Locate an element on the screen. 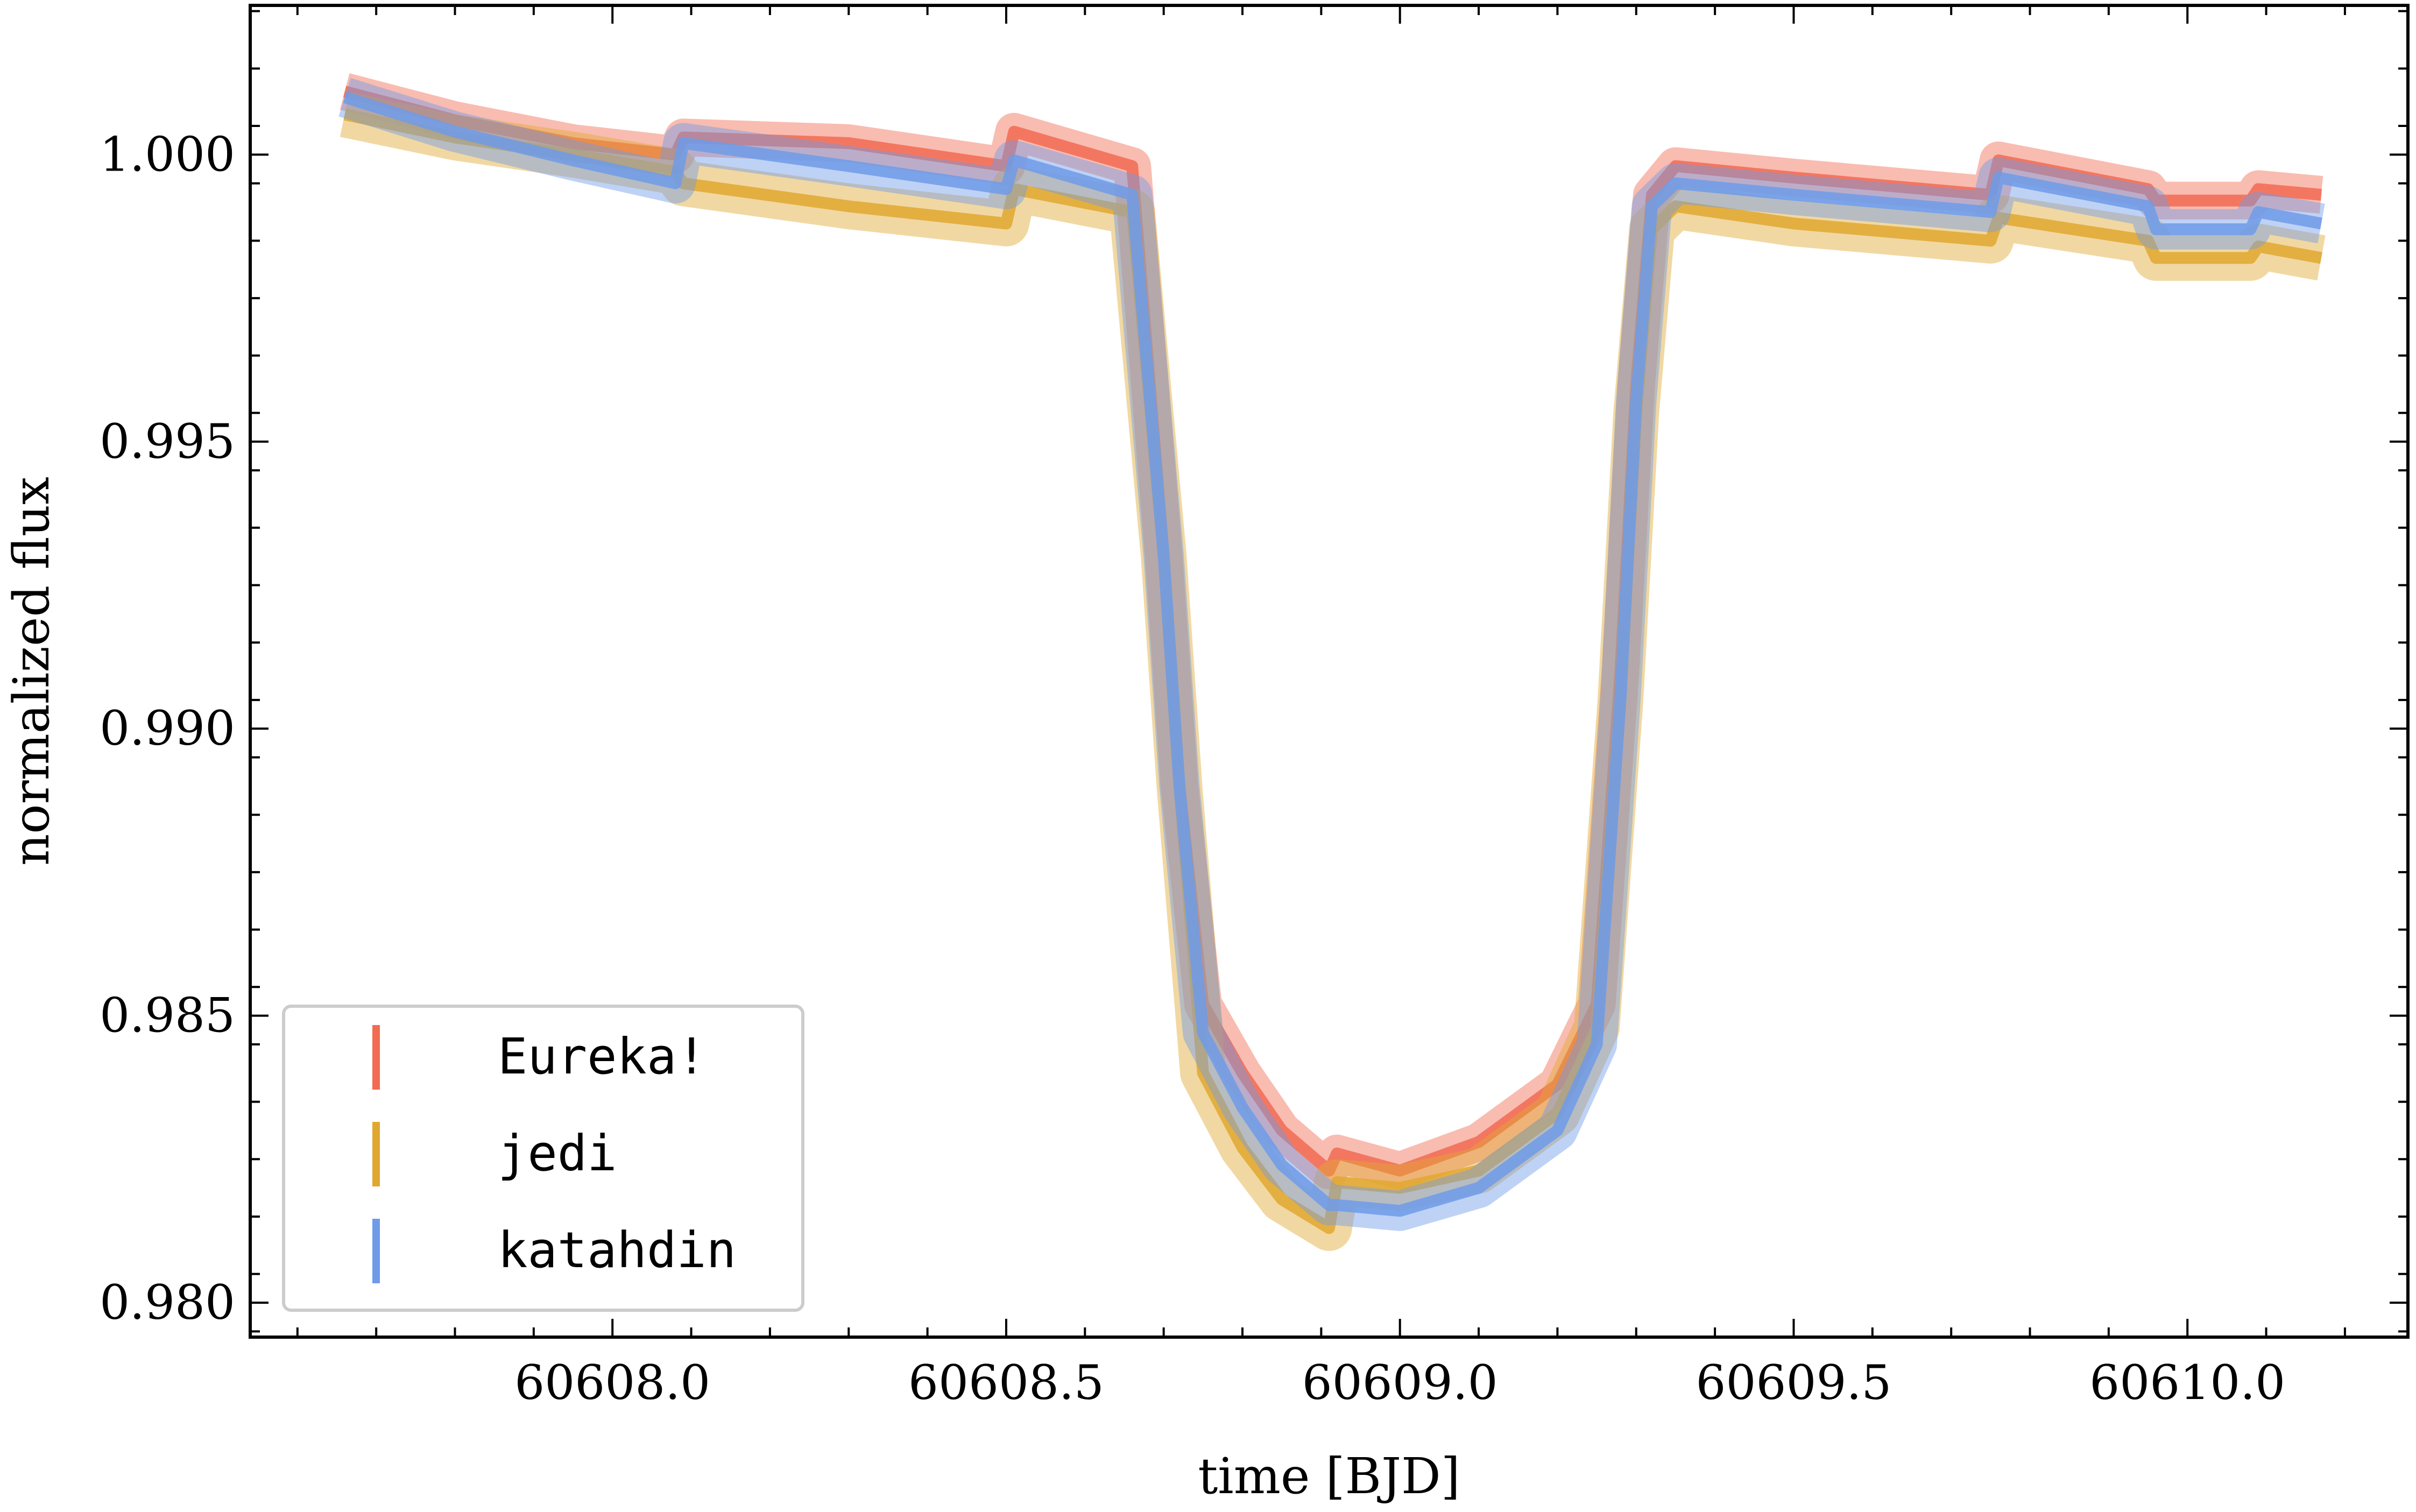 The image size is (2416, 1512). y-tick-label: 0.995 is located at coordinates (167, 441).